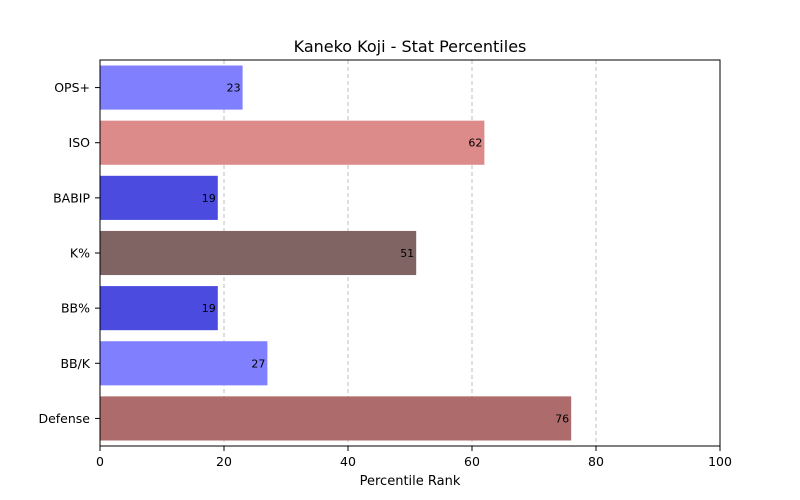 Image resolution: width=800 pixels, height=500 pixels. Describe the element at coordinates (562, 418) in the screenshot. I see `bar-value-label: 76` at that location.